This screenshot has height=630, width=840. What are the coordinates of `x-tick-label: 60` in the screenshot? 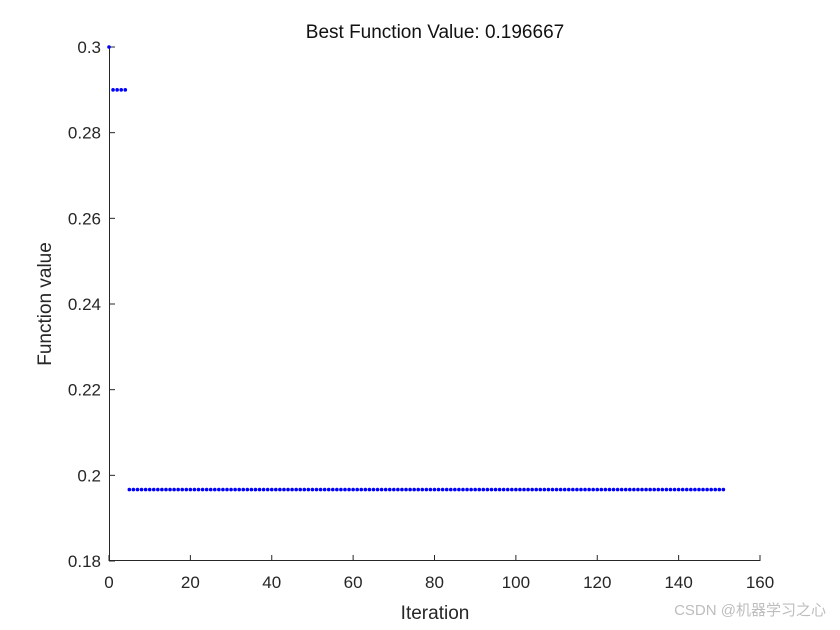 It's located at (353, 582).